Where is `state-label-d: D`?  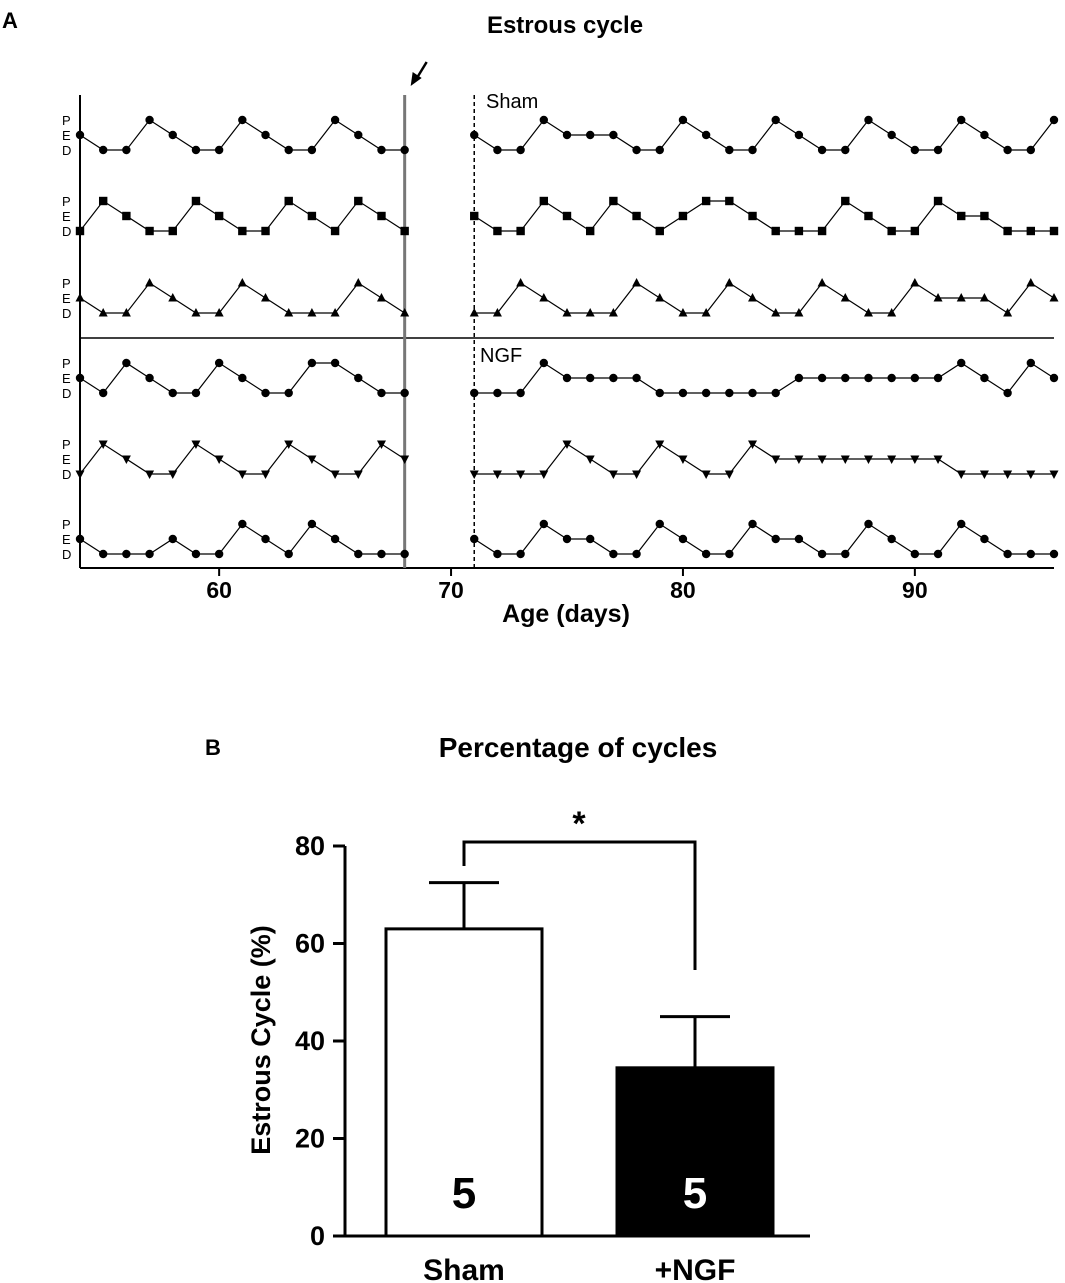 state-label-d: D is located at coordinates (66, 150).